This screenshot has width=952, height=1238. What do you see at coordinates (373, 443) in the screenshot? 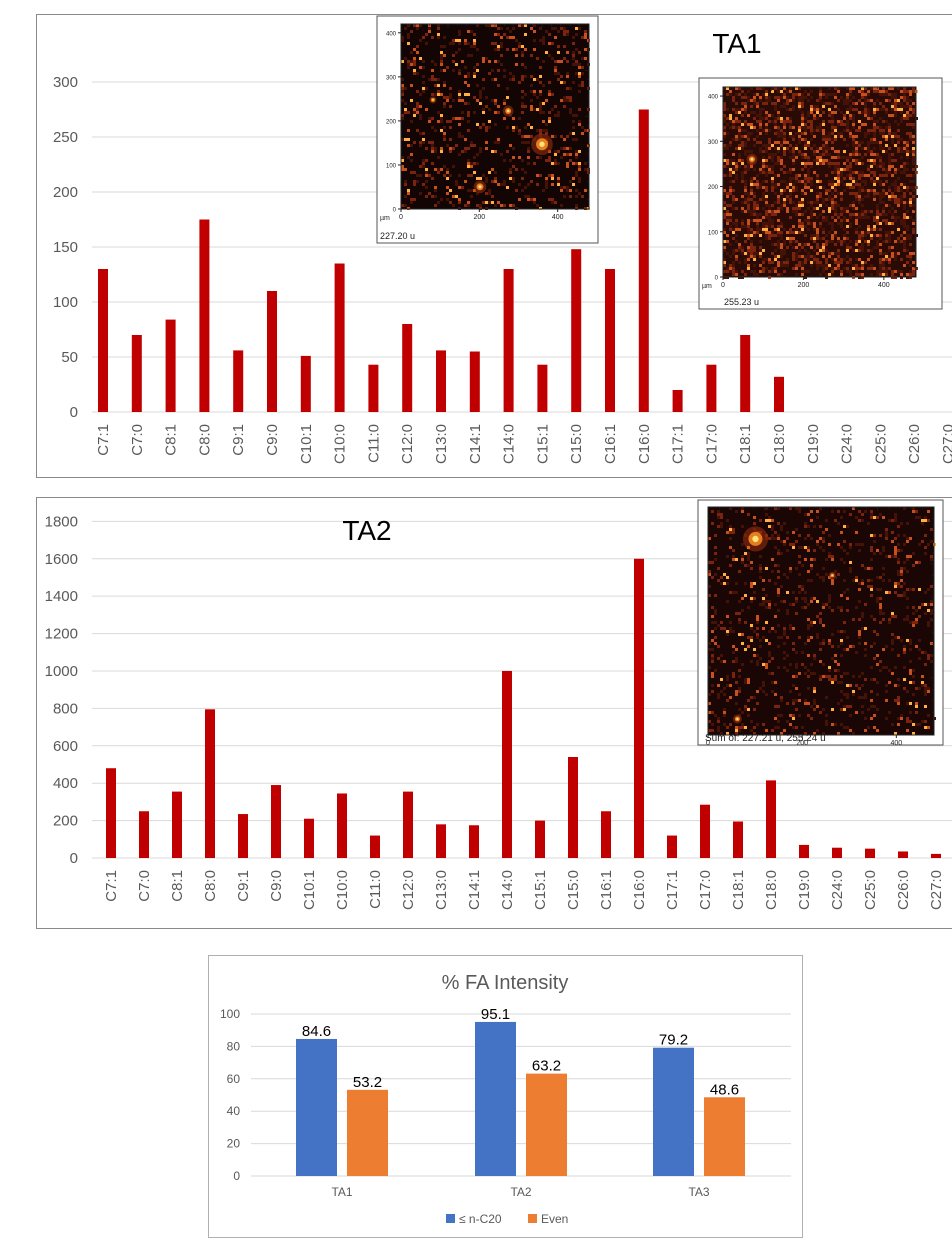
I see `category-label: C11:0` at bounding box center [373, 443].